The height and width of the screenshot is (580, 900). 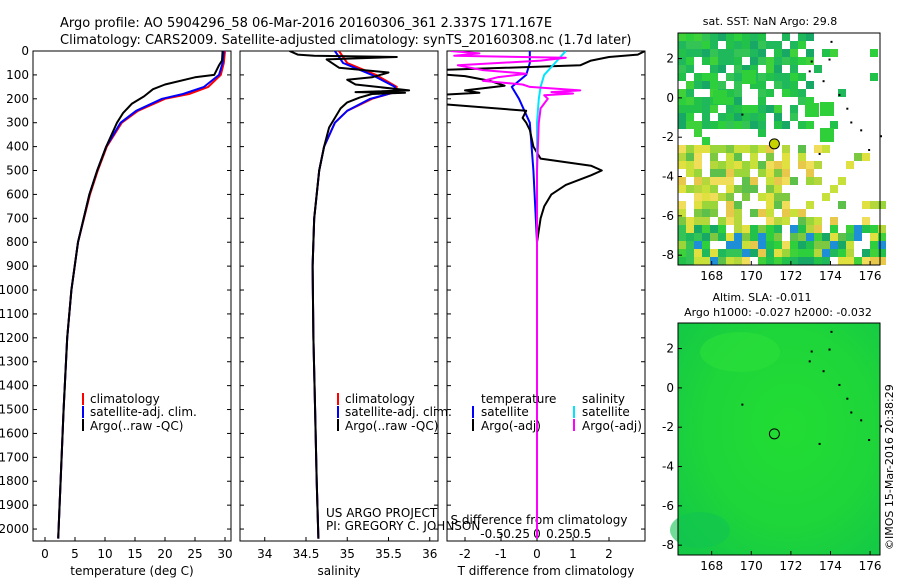 What do you see at coordinates (790, 276) in the screenshot?
I see `map-x-tick-label: 172` at bounding box center [790, 276].